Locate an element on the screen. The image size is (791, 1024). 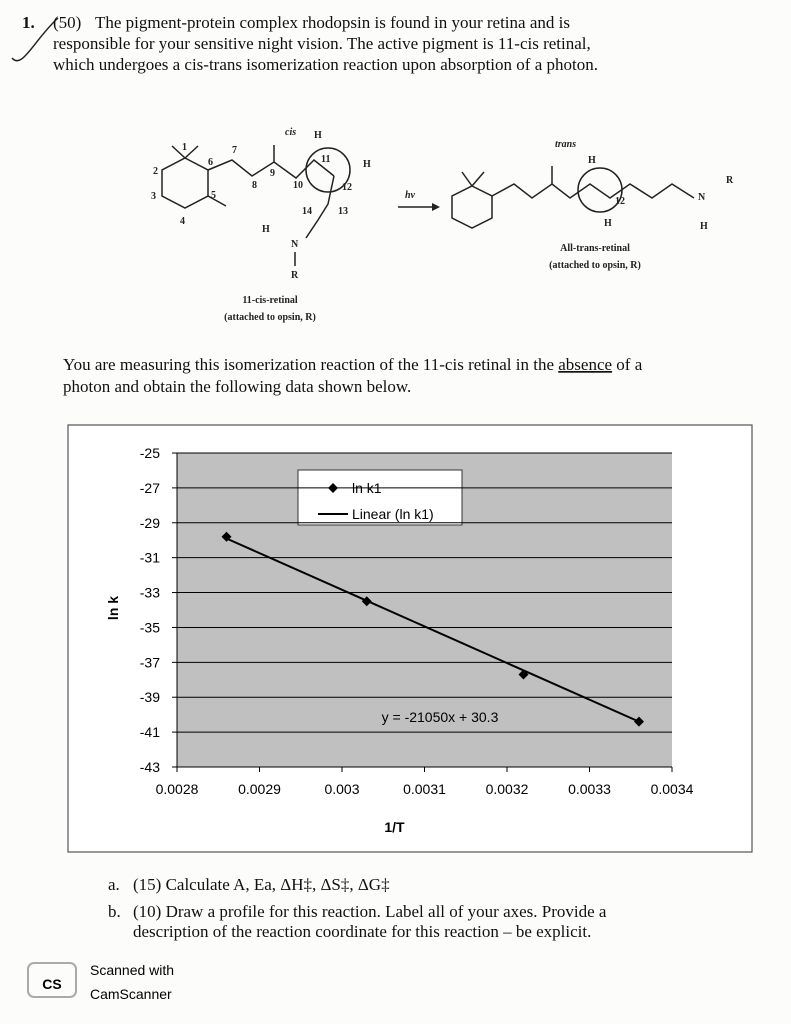
intro-emphasis: absence is located at coordinates (585, 364).